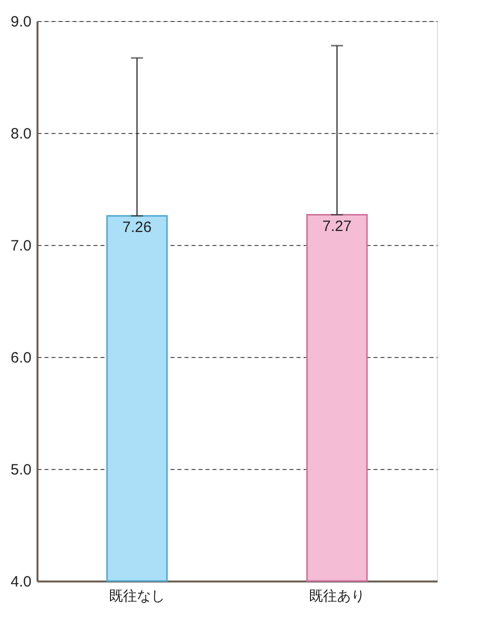  I want to click on y-tick-label: 6.0, so click(21, 358).